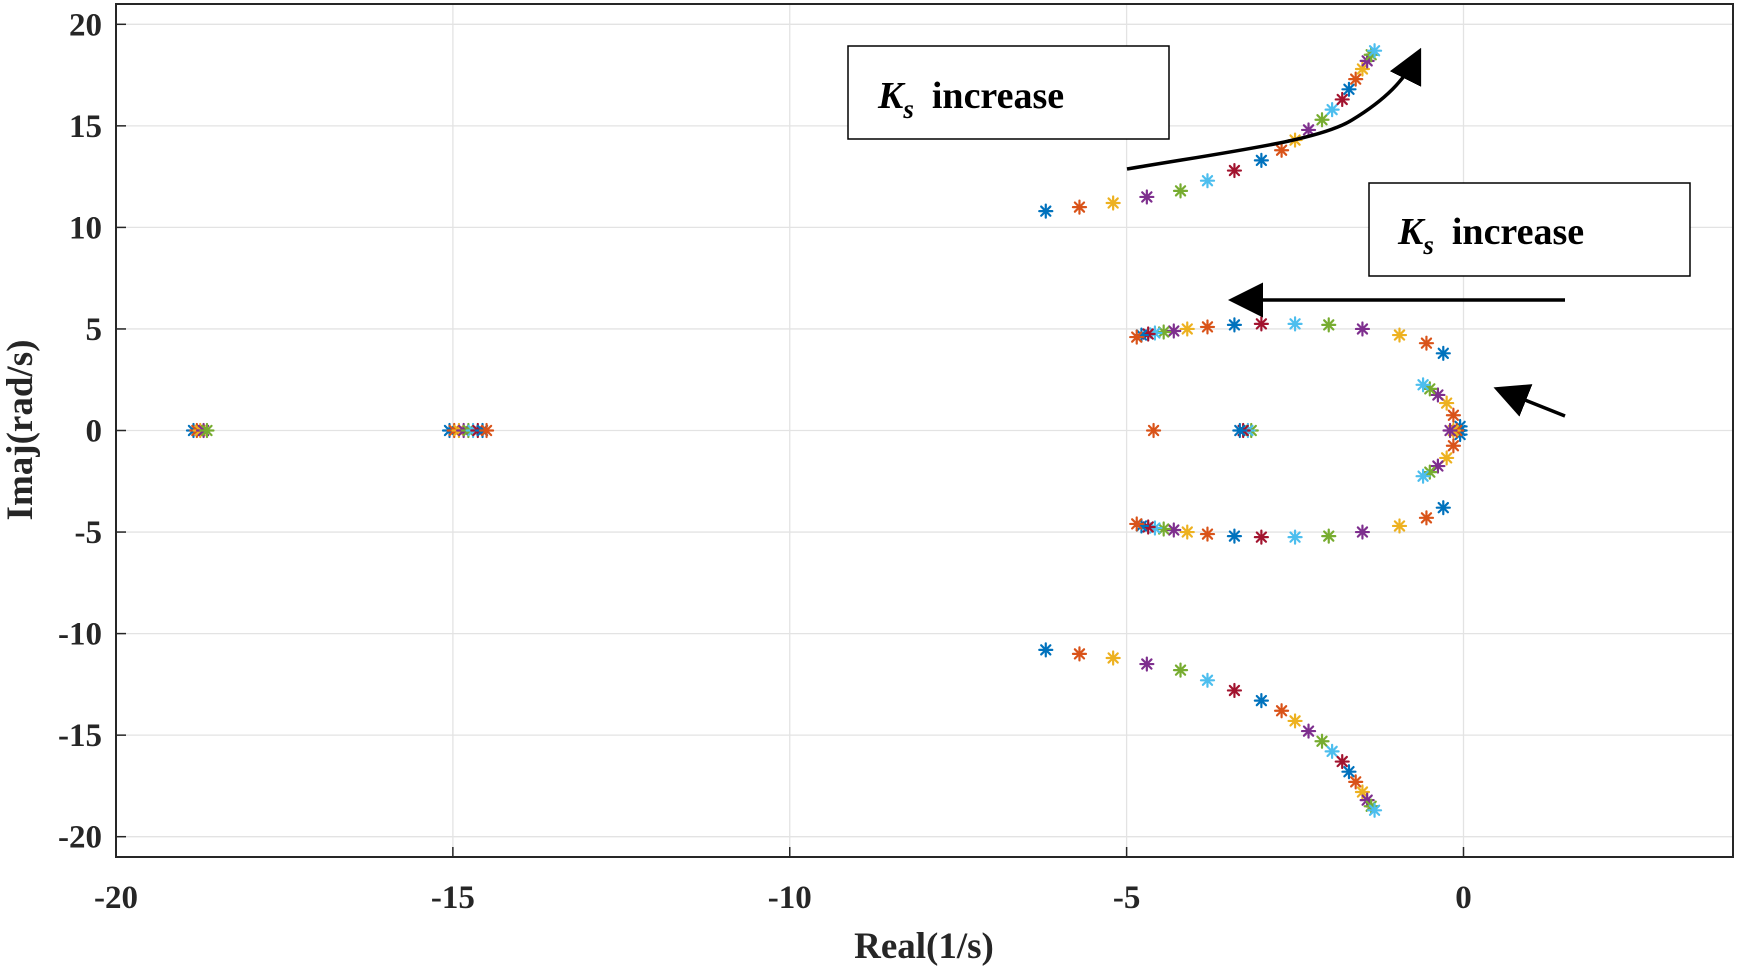  Describe the element at coordinates (85, 127) in the screenshot. I see `y-tick-label: 15` at that location.